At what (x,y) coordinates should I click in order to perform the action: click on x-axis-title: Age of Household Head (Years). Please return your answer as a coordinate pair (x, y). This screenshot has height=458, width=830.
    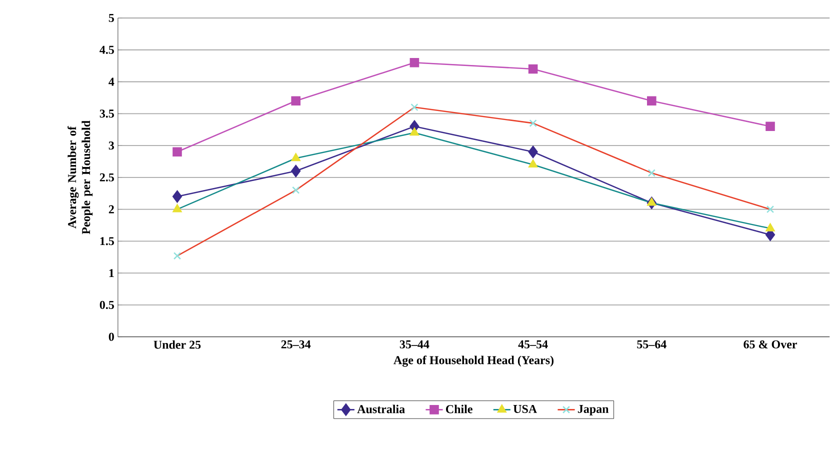
    Looking at the image, I should click on (474, 361).